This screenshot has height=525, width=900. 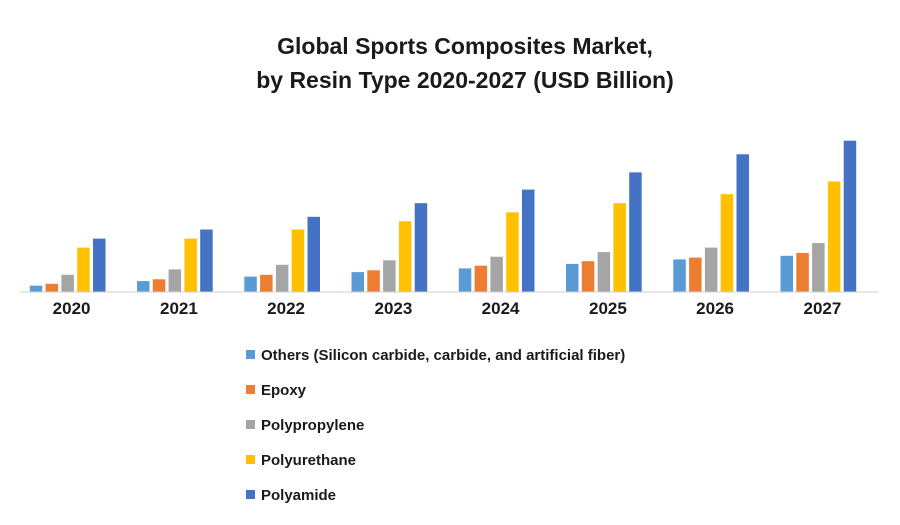 I want to click on x-tick-label-2023: 2023, so click(x=393, y=308).